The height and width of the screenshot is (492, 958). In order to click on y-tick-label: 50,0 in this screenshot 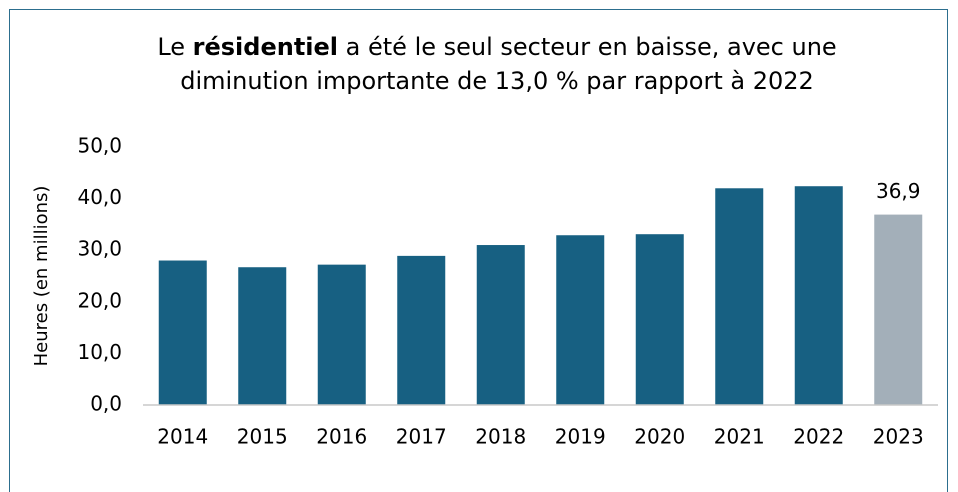, I will do `click(99, 146)`.